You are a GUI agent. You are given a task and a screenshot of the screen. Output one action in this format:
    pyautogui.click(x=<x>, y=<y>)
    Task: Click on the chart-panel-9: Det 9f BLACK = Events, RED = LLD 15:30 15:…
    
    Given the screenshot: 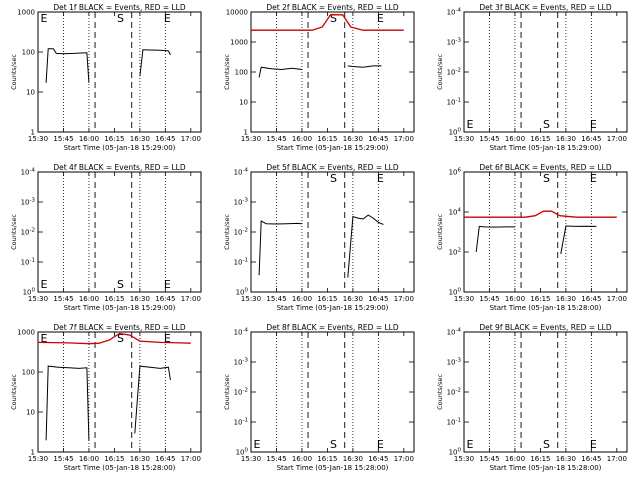 What is the action you would take?
    pyautogui.click(x=532, y=397)
    